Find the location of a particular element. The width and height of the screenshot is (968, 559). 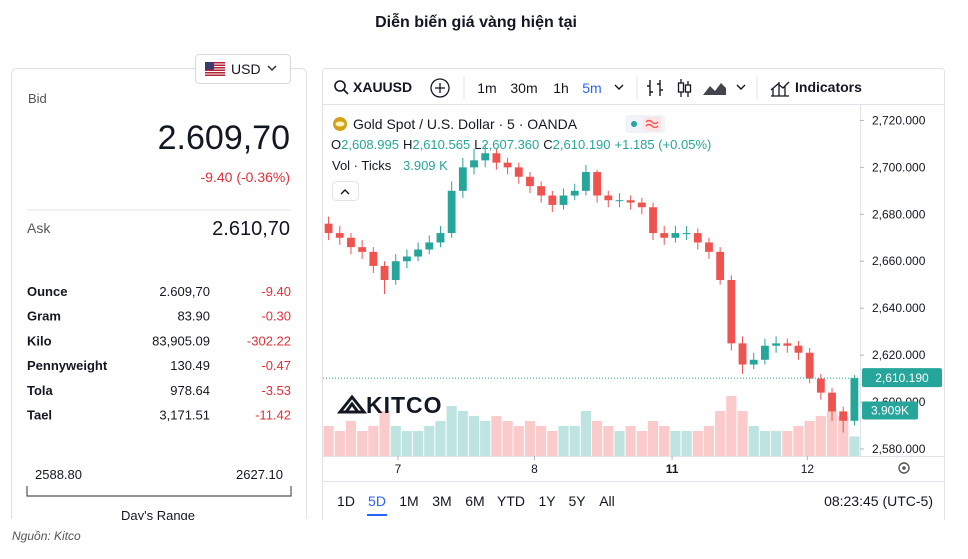

range-active is located at coordinates (377, 515).